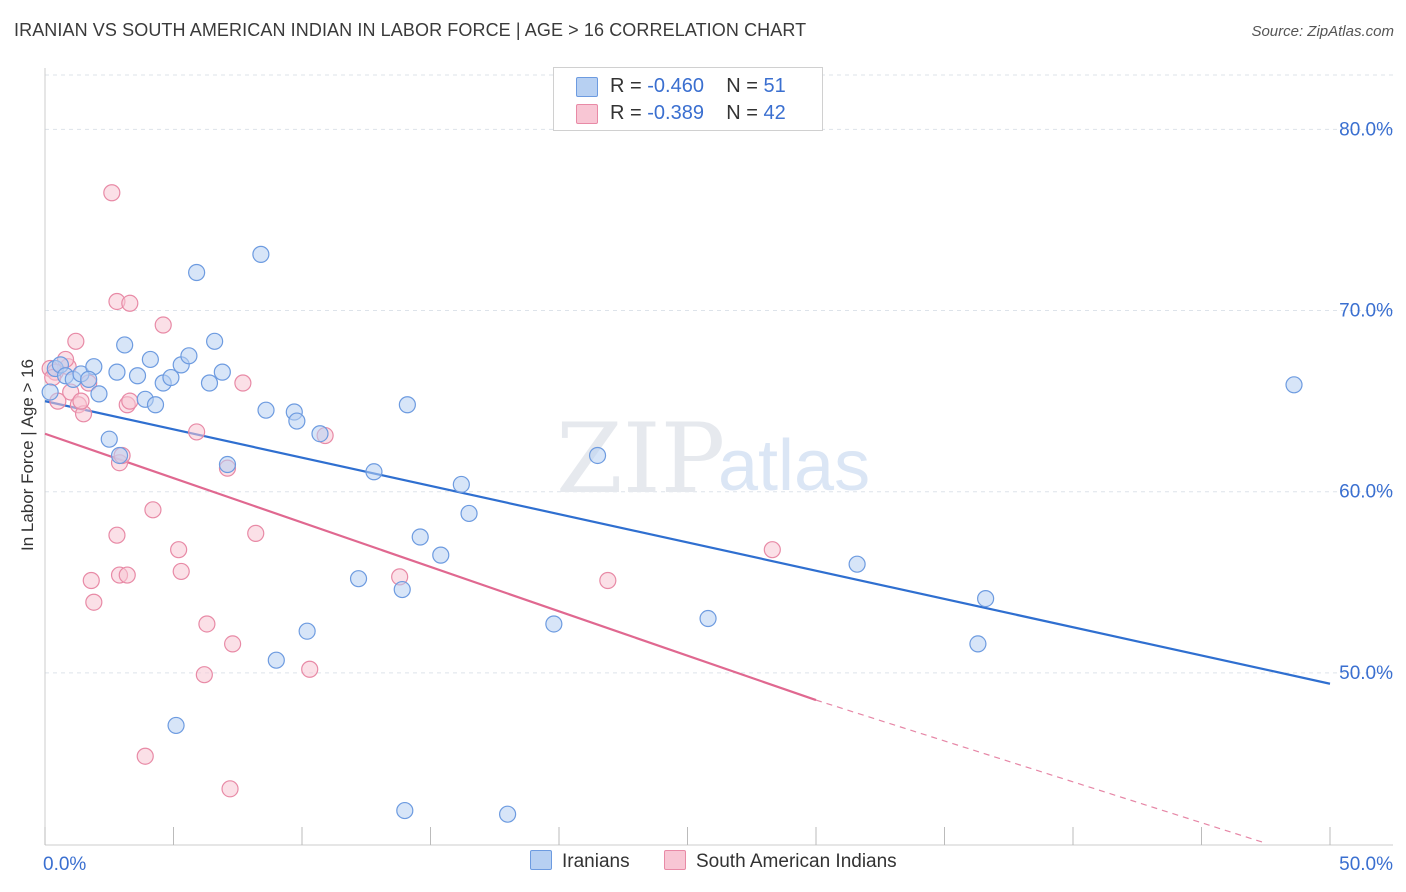  Describe the element at coordinates (1322, 31) in the screenshot. I see `source-credit: Source: ZipAtlas.com` at that location.